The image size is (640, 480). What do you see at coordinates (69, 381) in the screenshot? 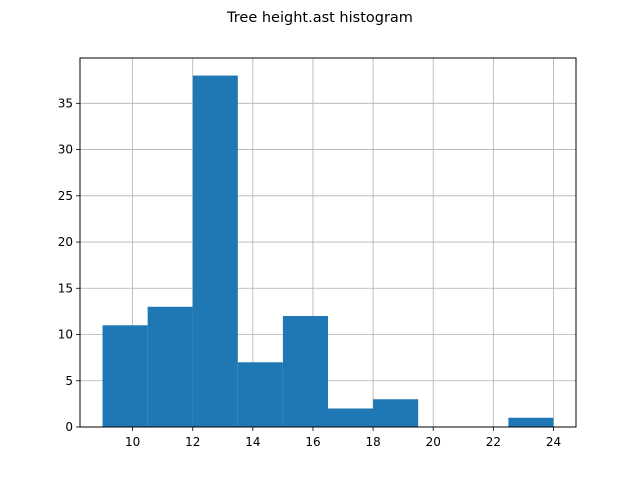
I see `y-tick-label: 5` at bounding box center [69, 381].